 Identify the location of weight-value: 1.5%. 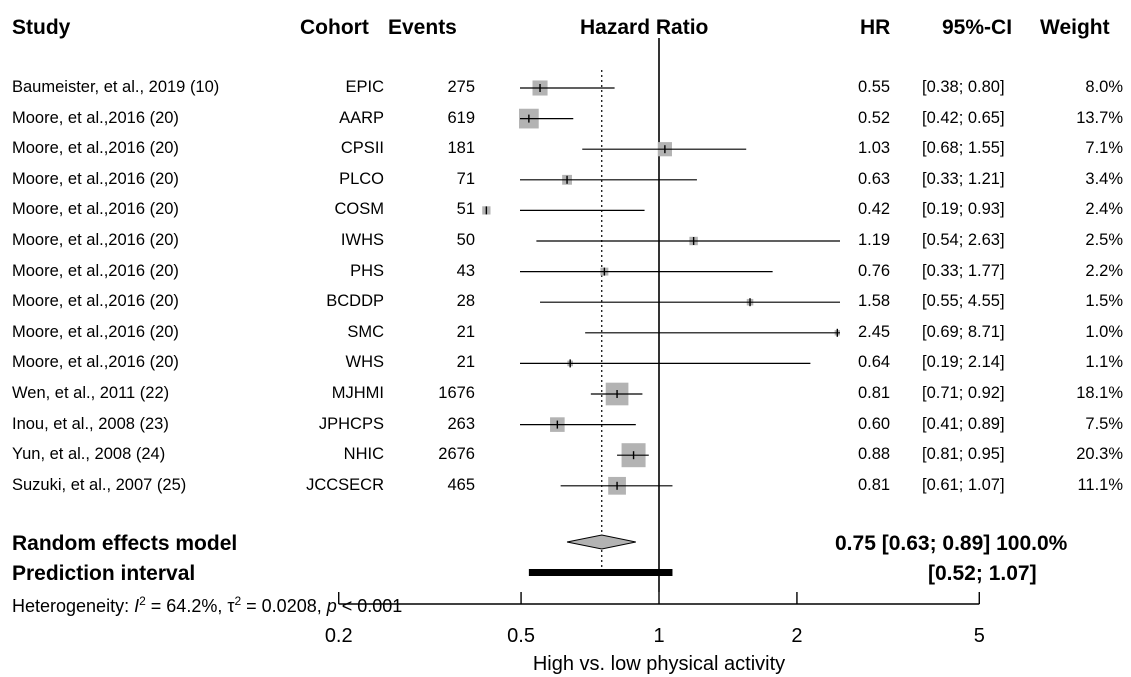
(1104, 301).